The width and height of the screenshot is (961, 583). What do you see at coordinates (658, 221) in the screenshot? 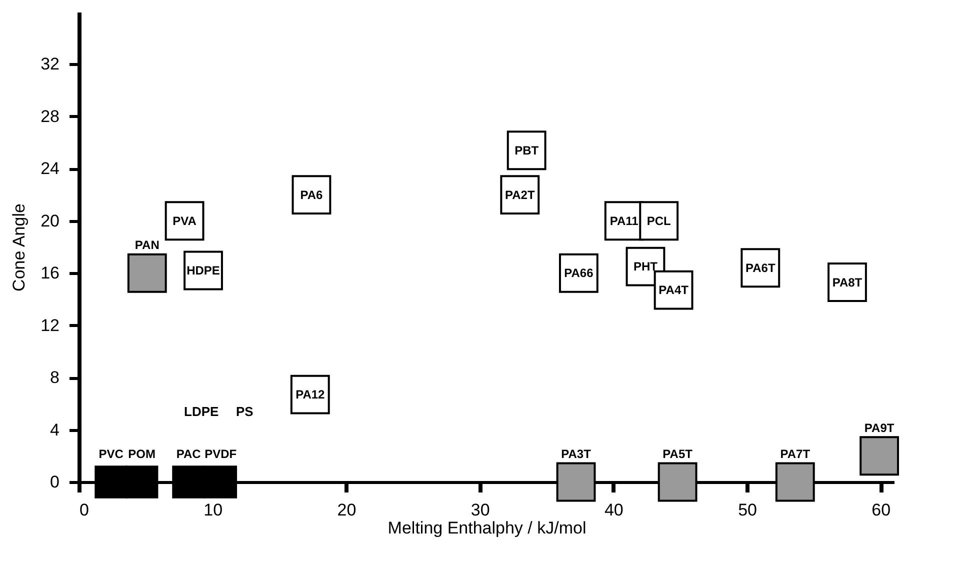
I see `annotation: PCL` at bounding box center [658, 221].